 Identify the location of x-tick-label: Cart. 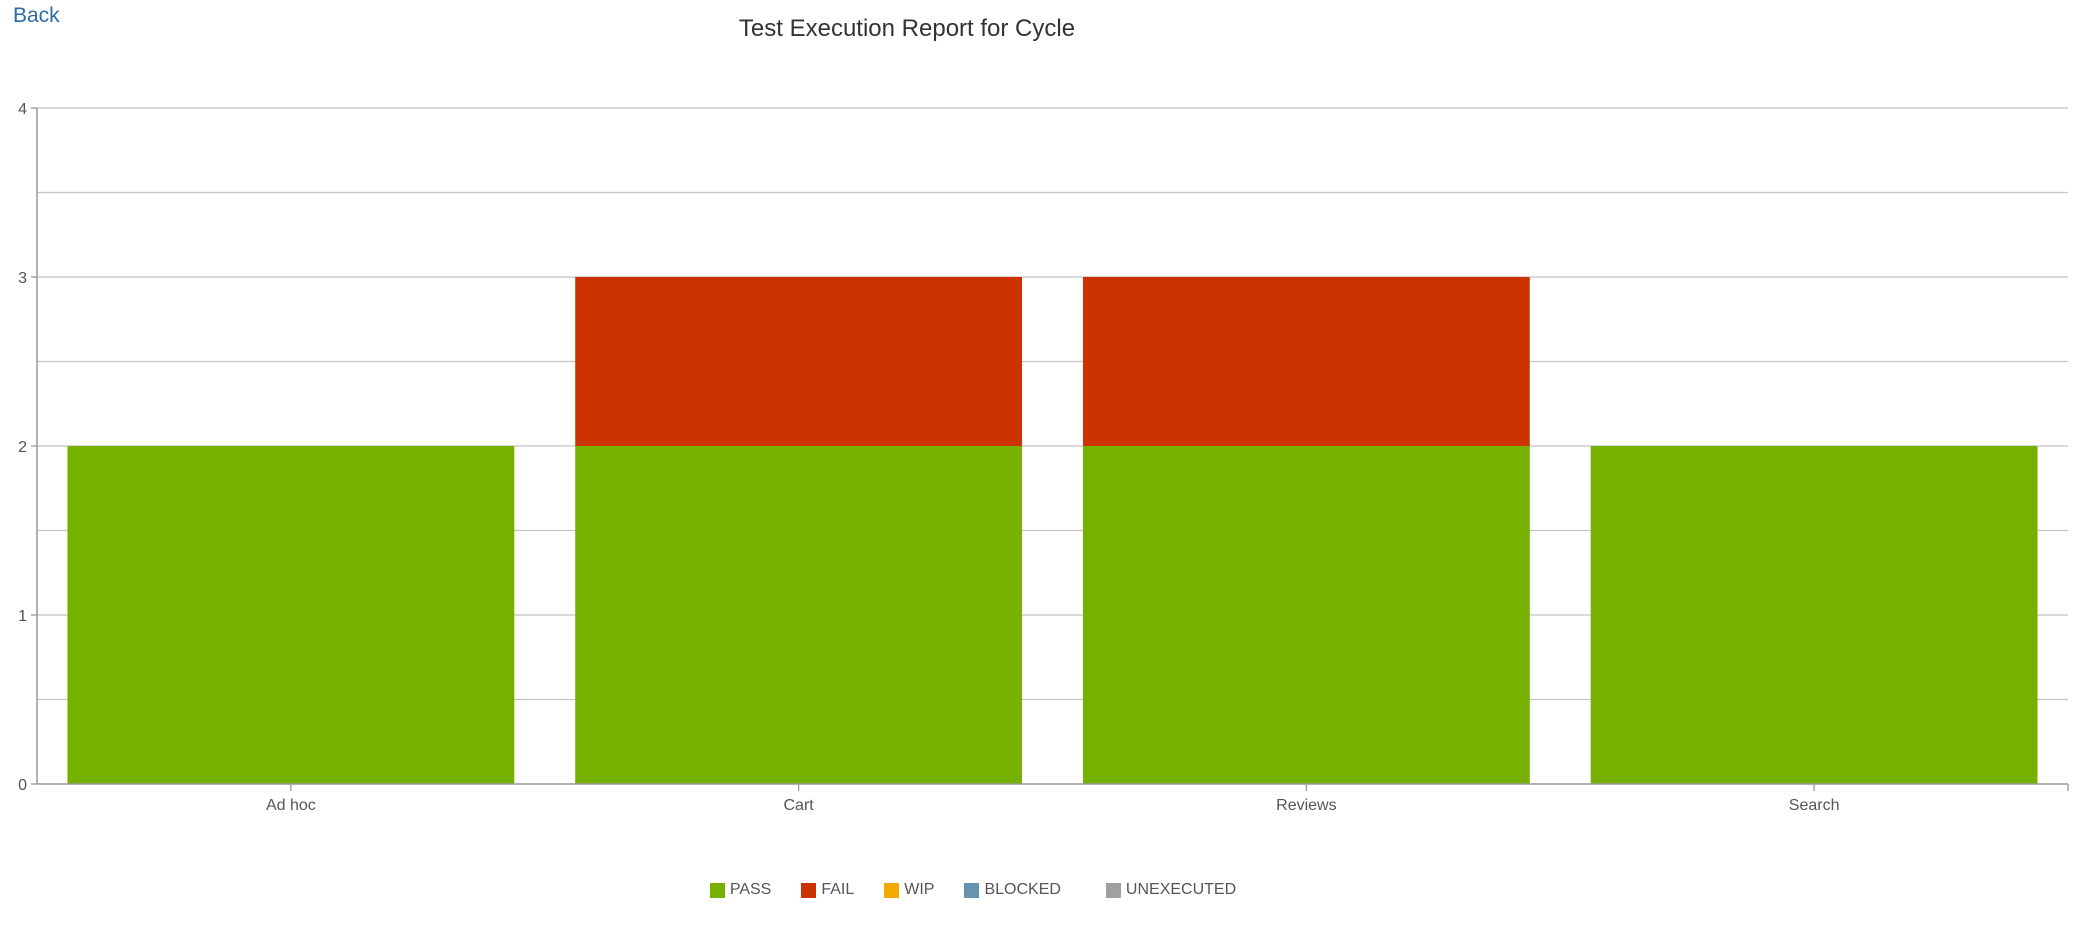
(799, 805).